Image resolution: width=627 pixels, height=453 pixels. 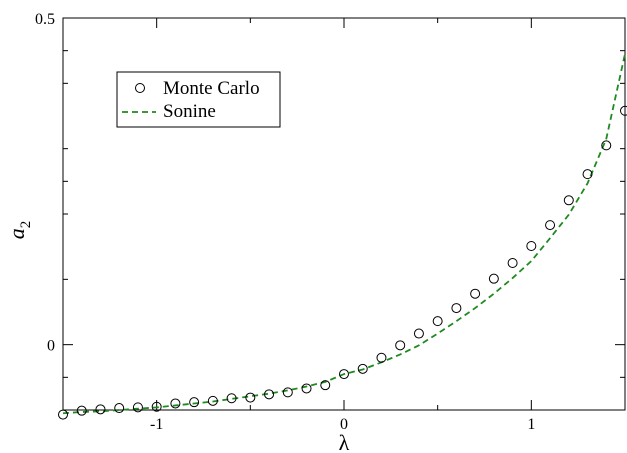 I want to click on y-tick-label: 0.5, so click(x=45, y=19).